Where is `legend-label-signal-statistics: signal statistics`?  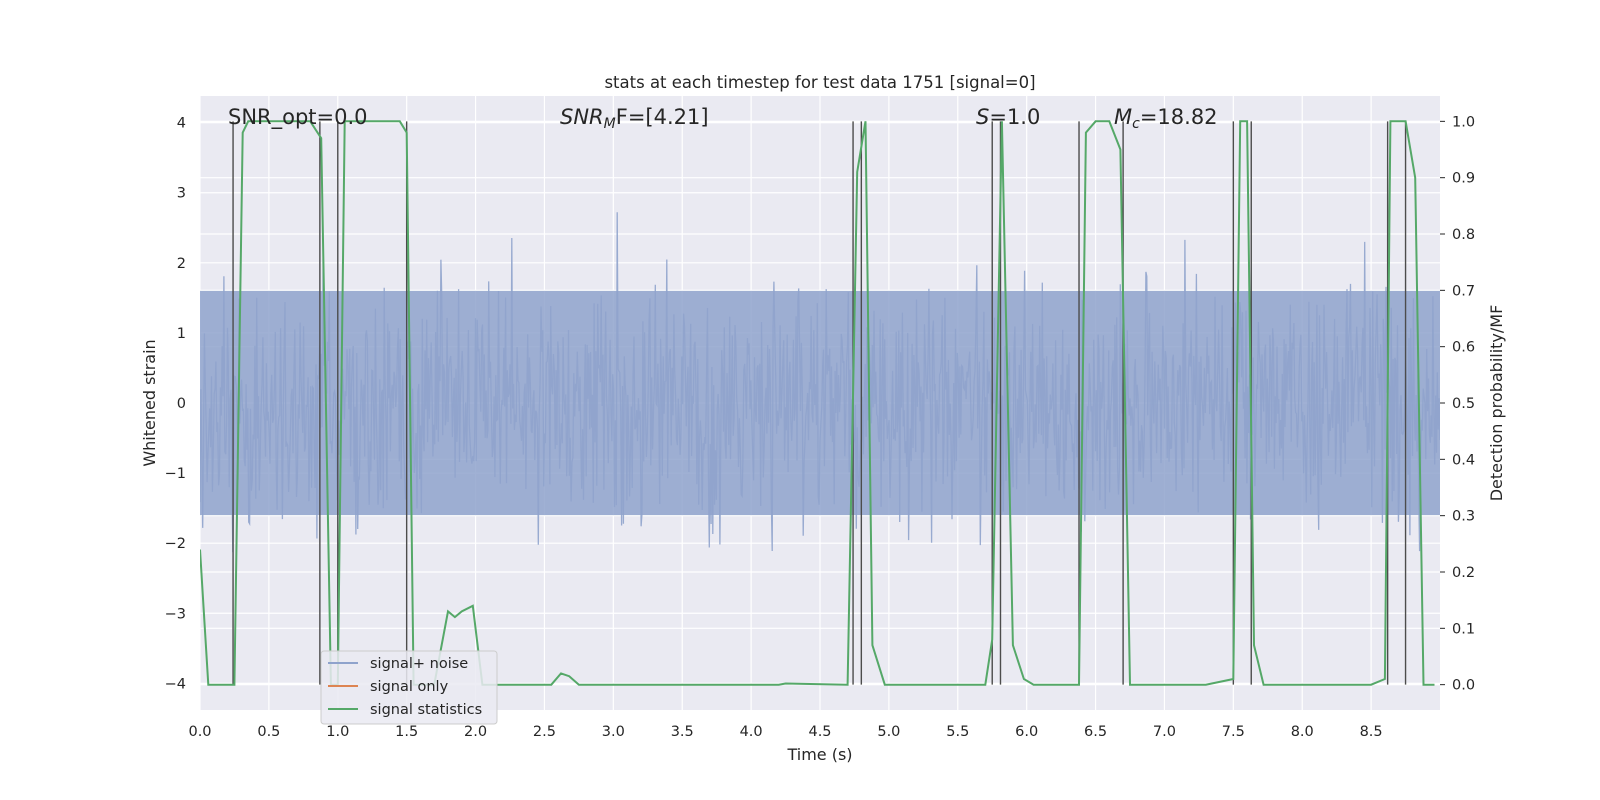
legend-label-signal-statistics: signal statistics is located at coordinates (426, 710).